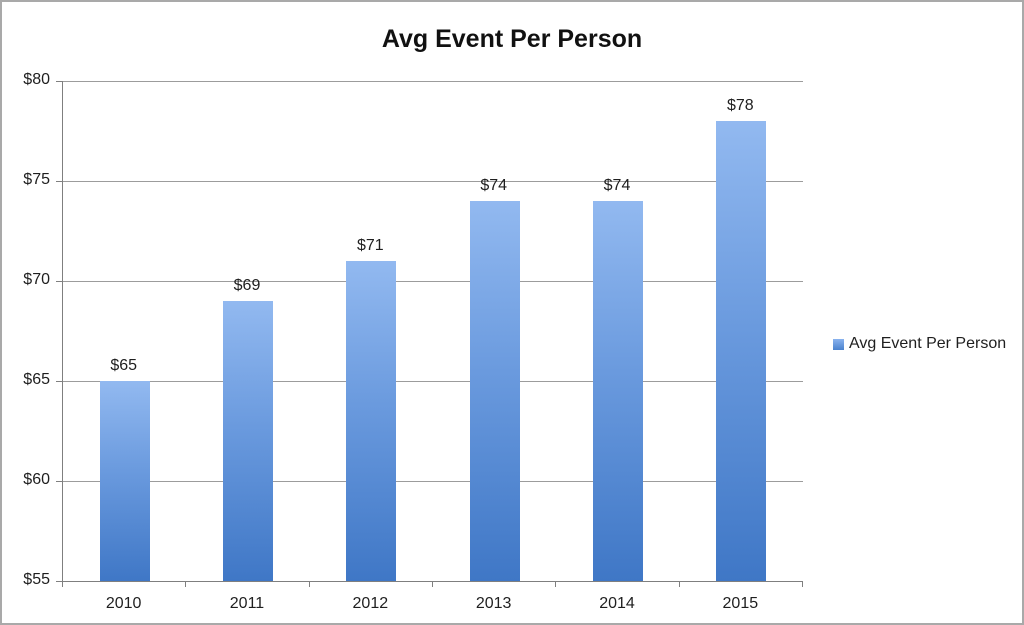 Image resolution: width=1024 pixels, height=625 pixels. I want to click on legend-marker-icon, so click(838, 344).